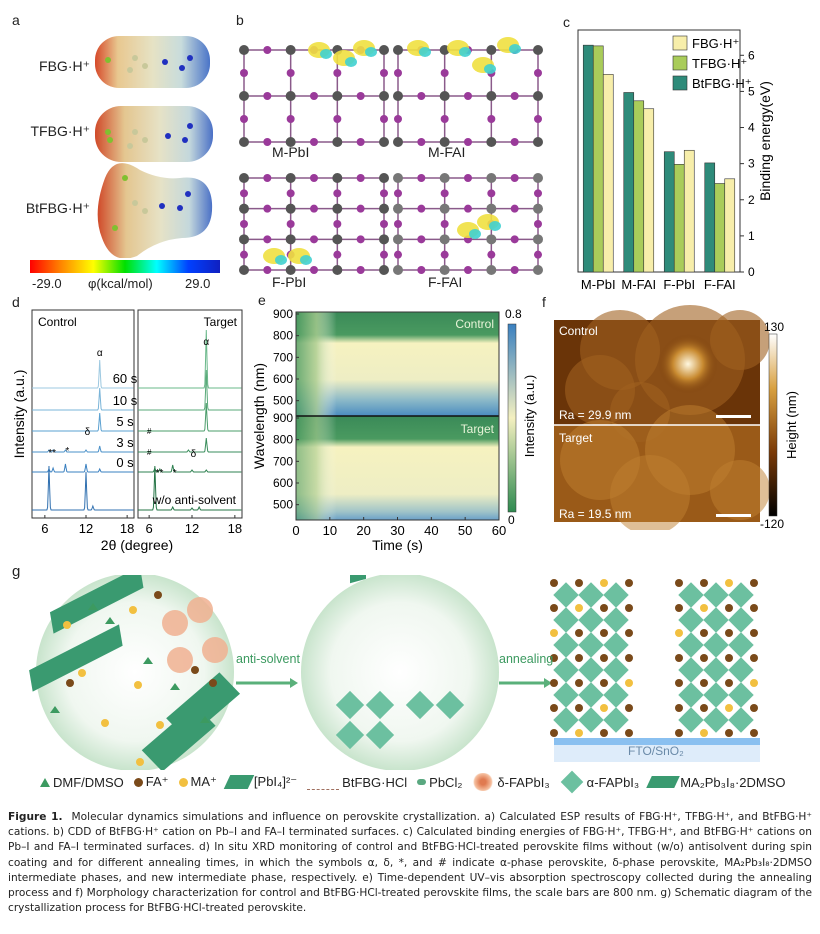 This screenshot has height=934, width=820. I want to click on legend-delta-fapbi3: δ-FAPbI₃, so click(511, 782).